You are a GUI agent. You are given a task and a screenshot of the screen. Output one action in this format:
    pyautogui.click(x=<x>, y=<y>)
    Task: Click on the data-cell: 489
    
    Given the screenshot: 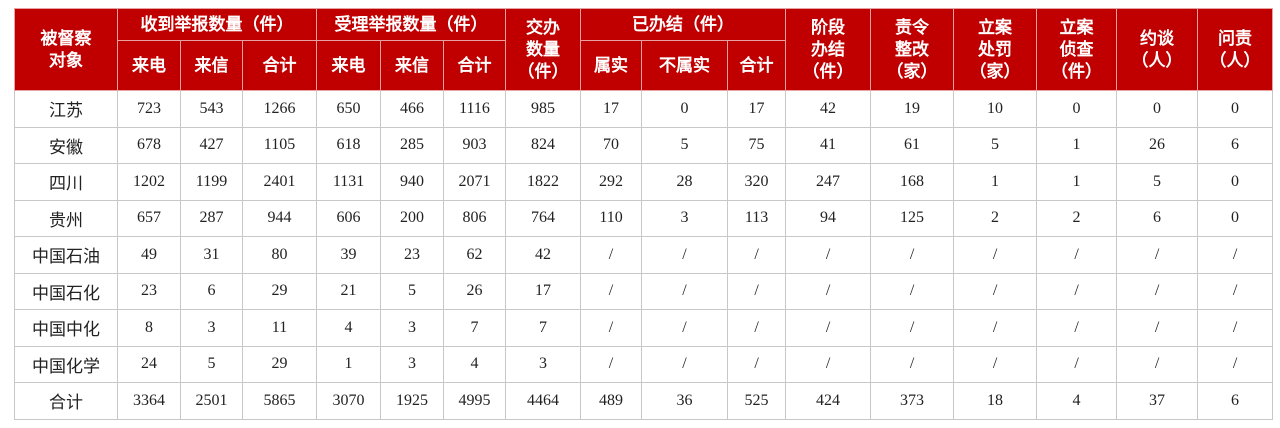 What is the action you would take?
    pyautogui.click(x=611, y=401)
    